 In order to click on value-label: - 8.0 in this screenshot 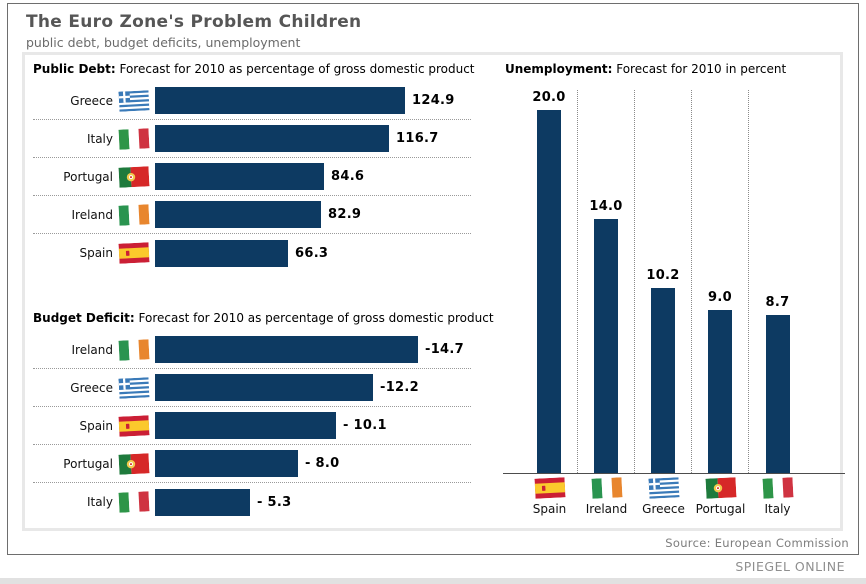, I will do `click(322, 463)`.